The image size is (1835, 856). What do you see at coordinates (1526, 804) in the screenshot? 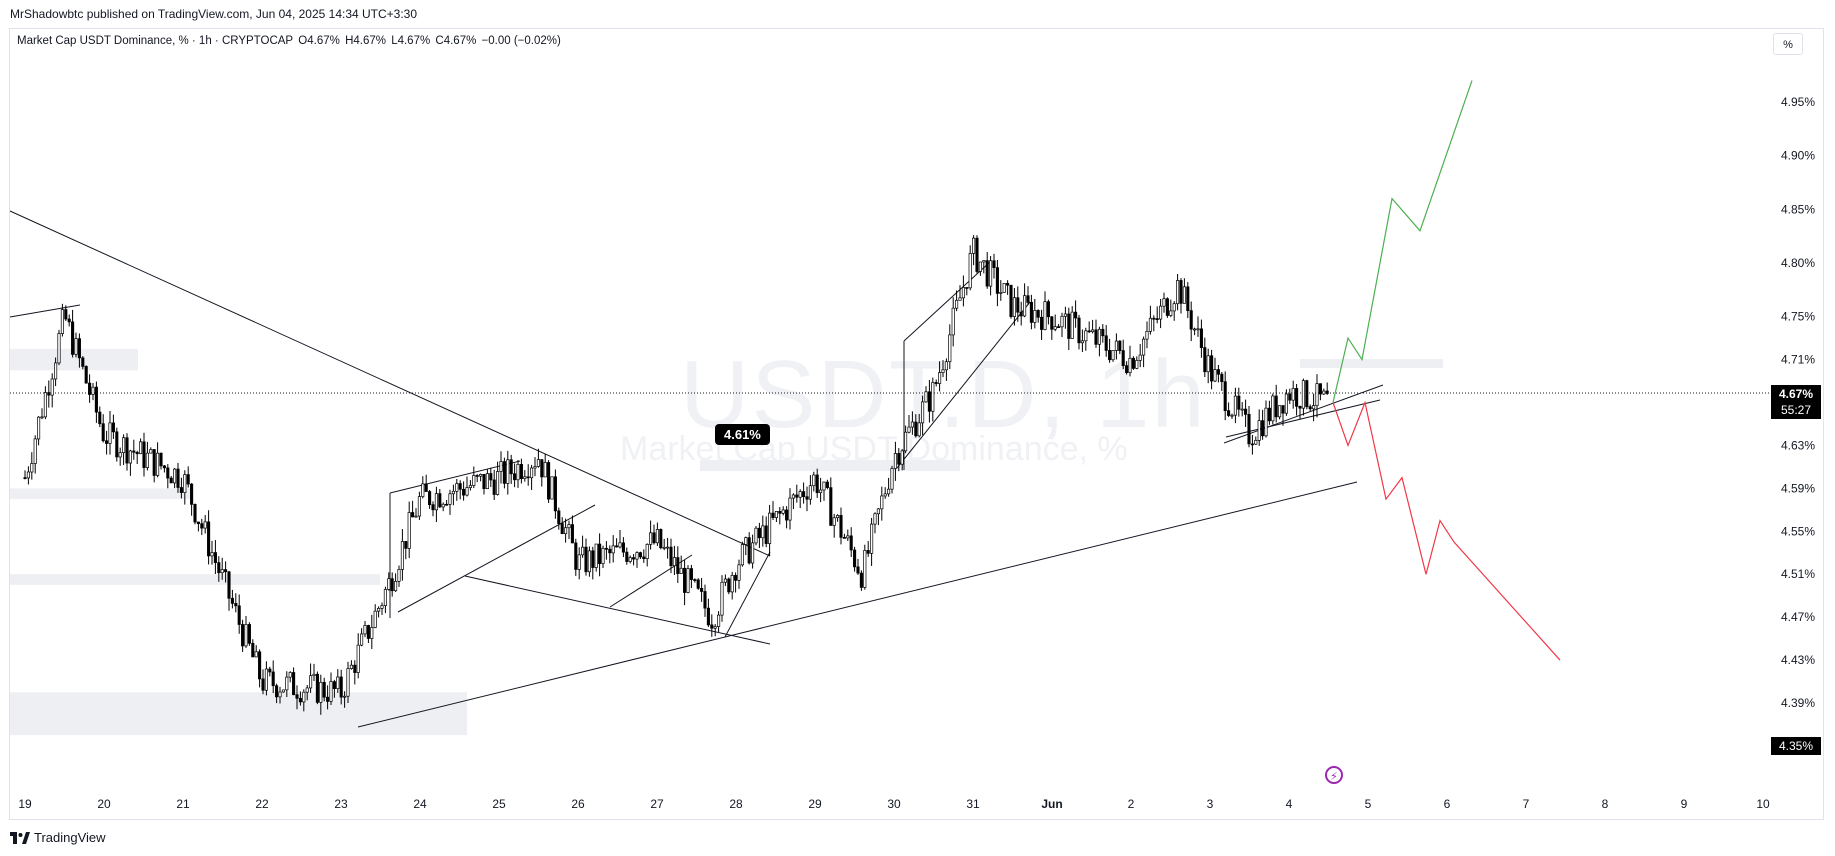
I see `x-tick-label: 7` at bounding box center [1526, 804].